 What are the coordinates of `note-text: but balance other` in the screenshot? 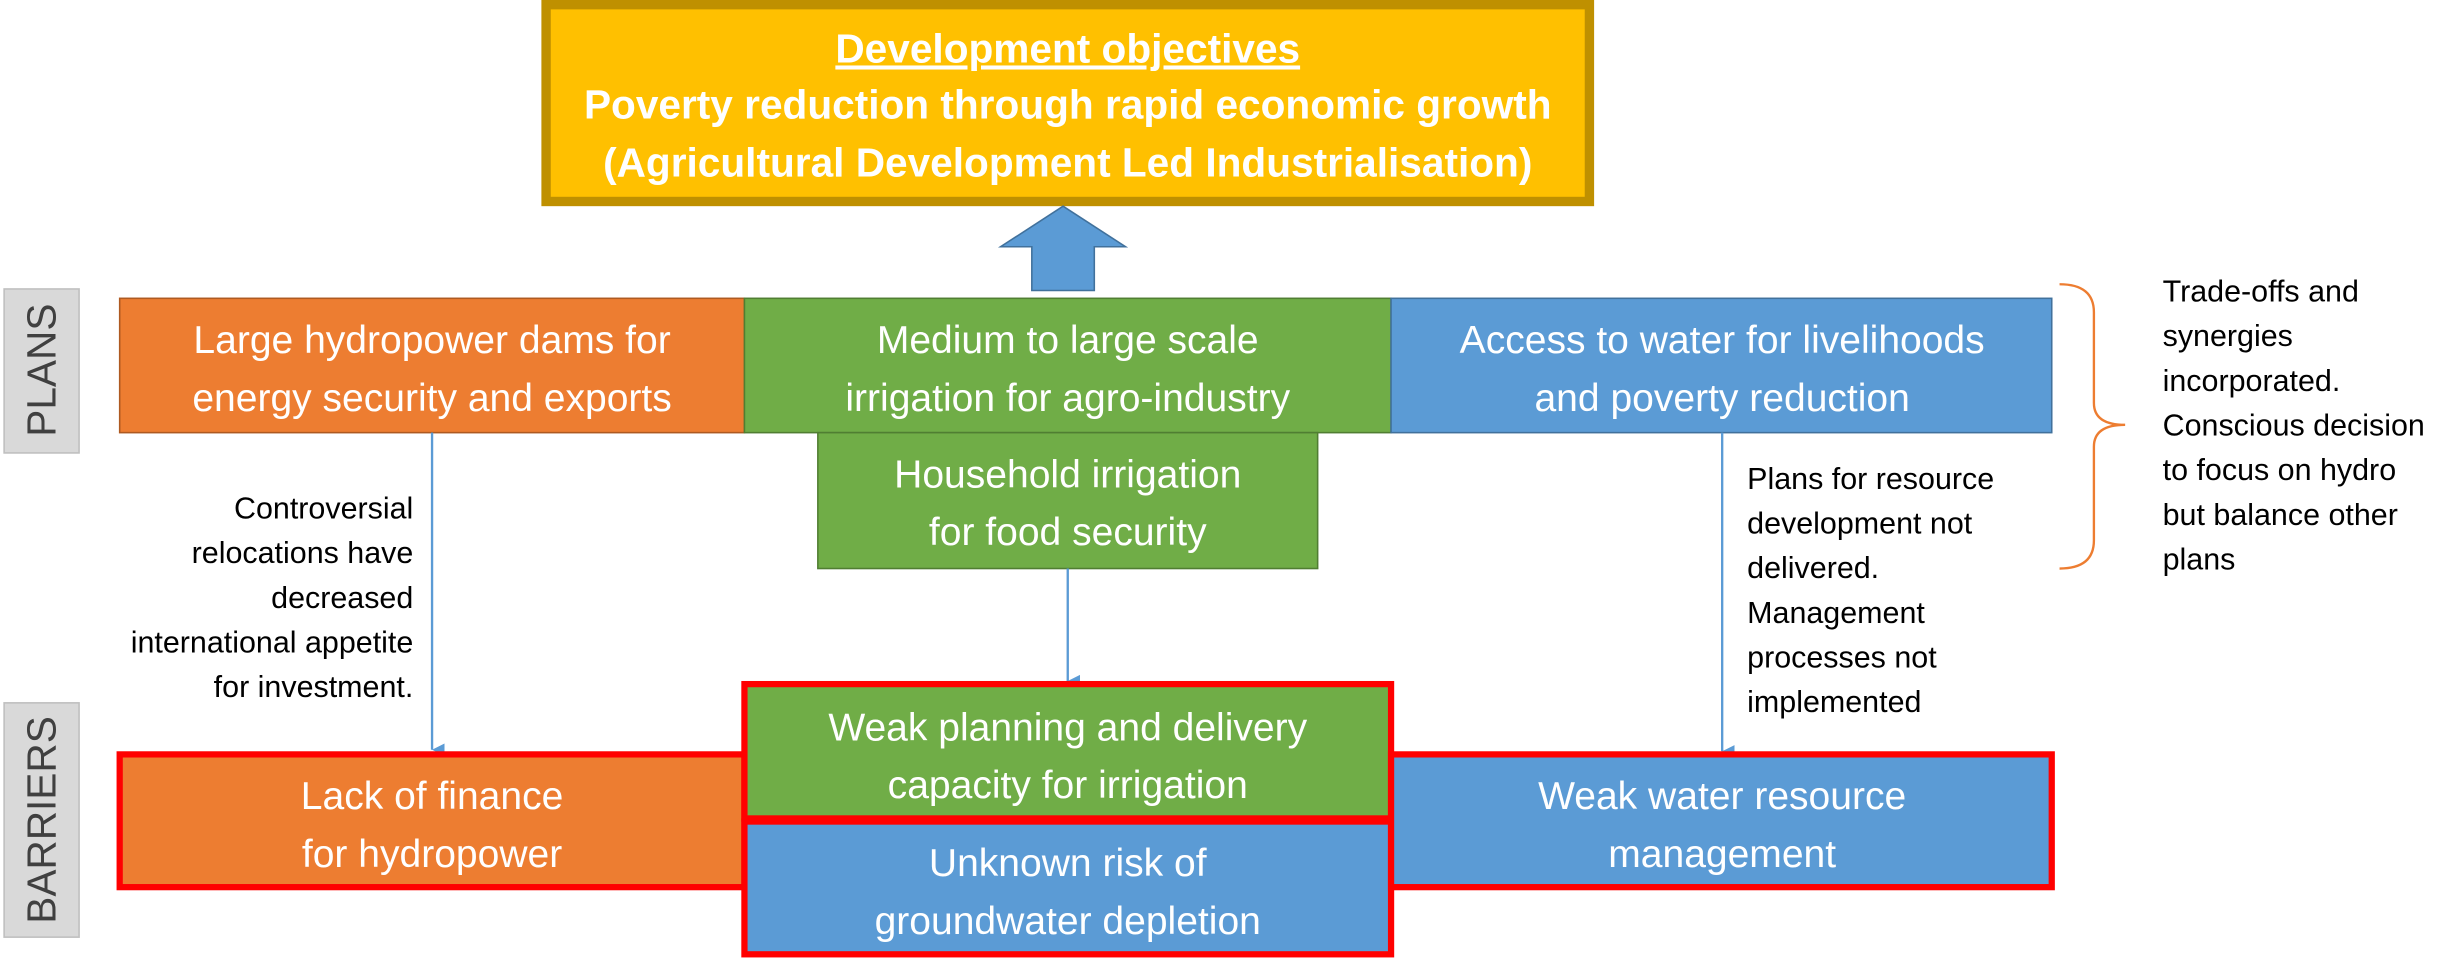 It's located at (2280, 515).